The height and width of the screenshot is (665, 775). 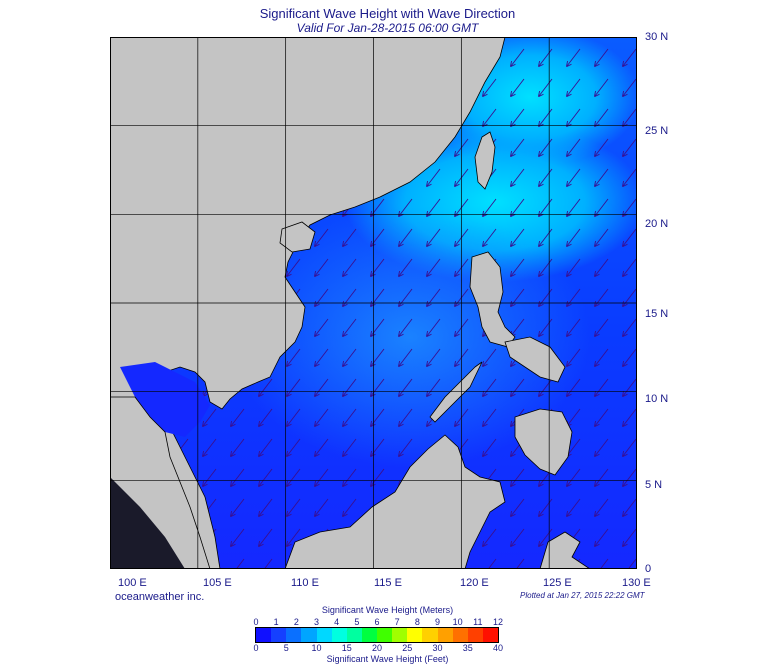 I want to click on feet-tick-label: 30, so click(x=437, y=648).